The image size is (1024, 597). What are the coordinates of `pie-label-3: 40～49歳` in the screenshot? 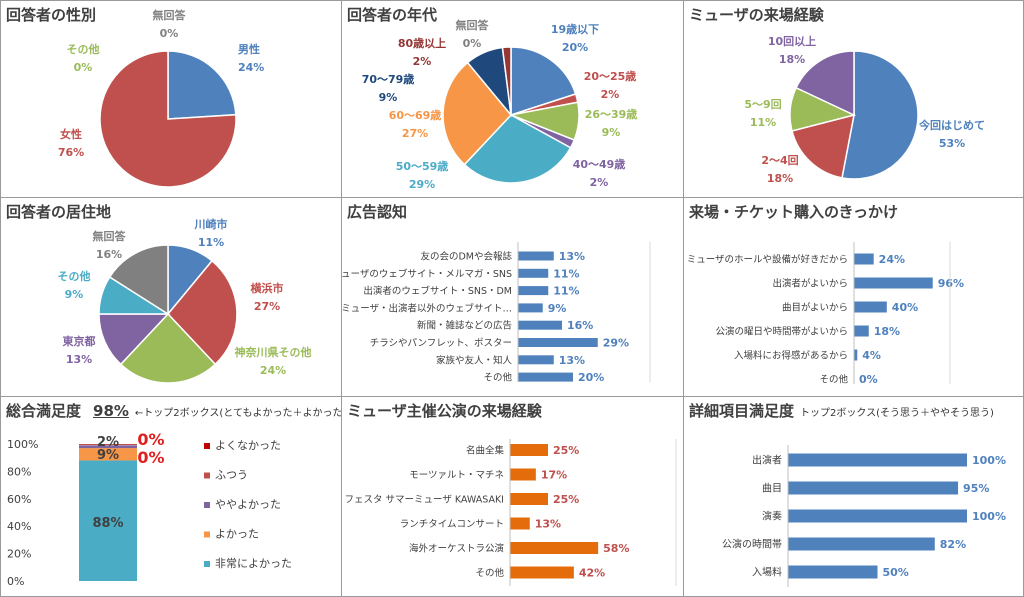 It's located at (599, 164).